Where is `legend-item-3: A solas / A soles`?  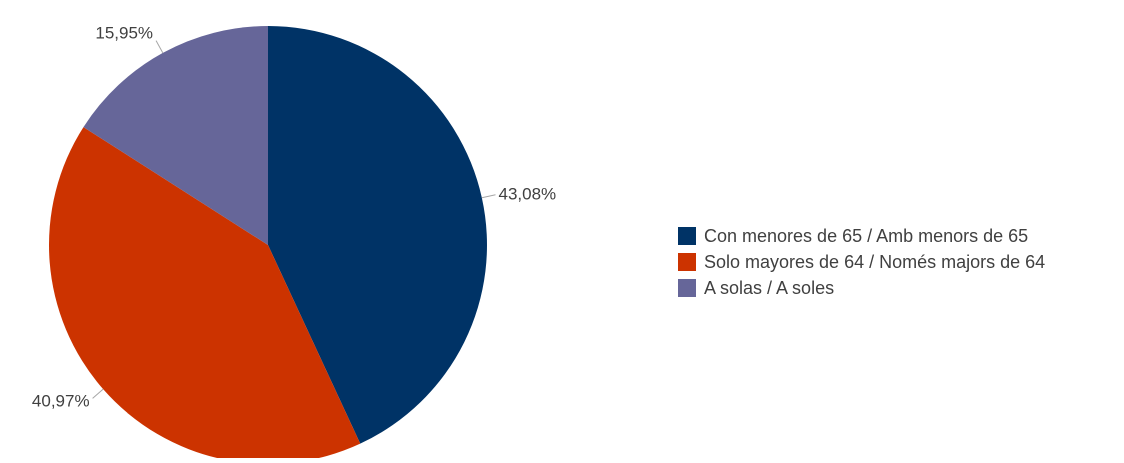 legend-item-3: A solas / A soles is located at coordinates (756, 288).